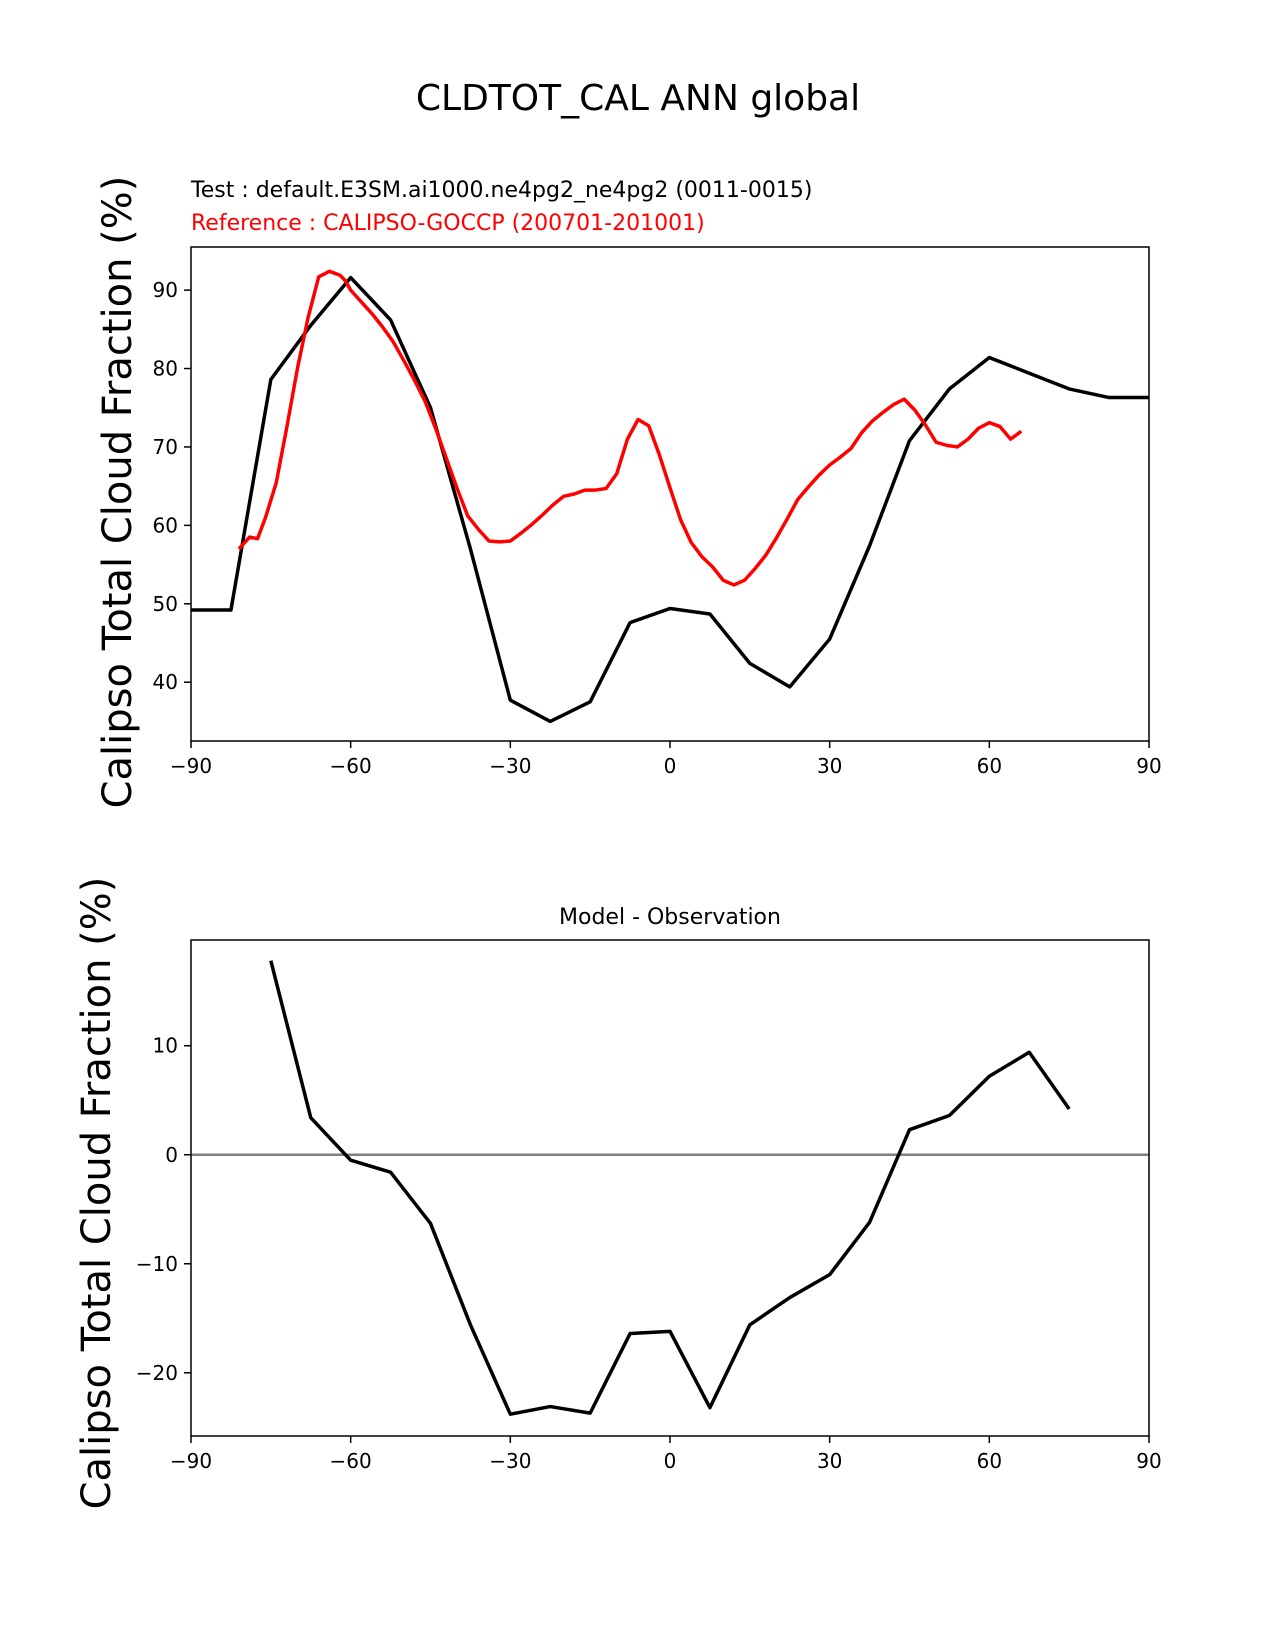 This screenshot has height=1650, width=1275. I want to click on top-panel-xtick-label: −30, so click(510, 766).